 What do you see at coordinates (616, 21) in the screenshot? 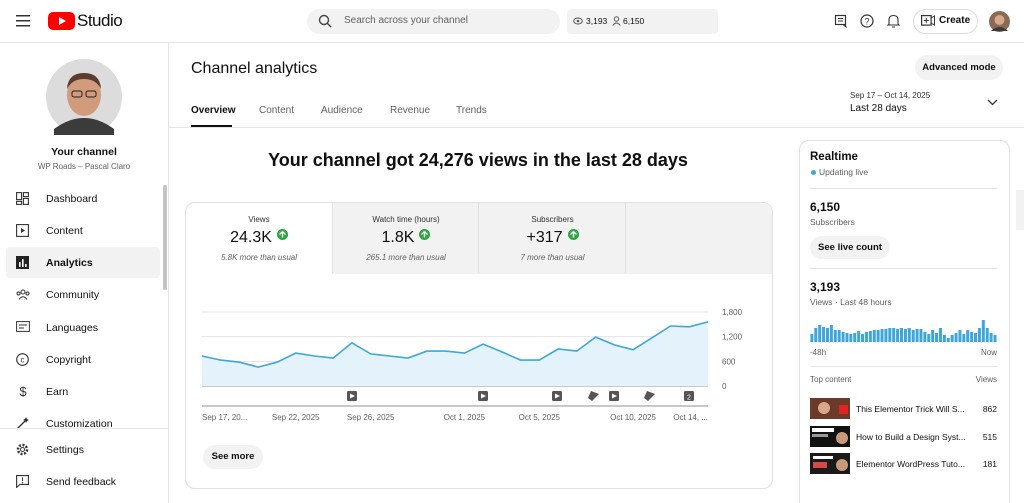
I see `subs-icon` at bounding box center [616, 21].